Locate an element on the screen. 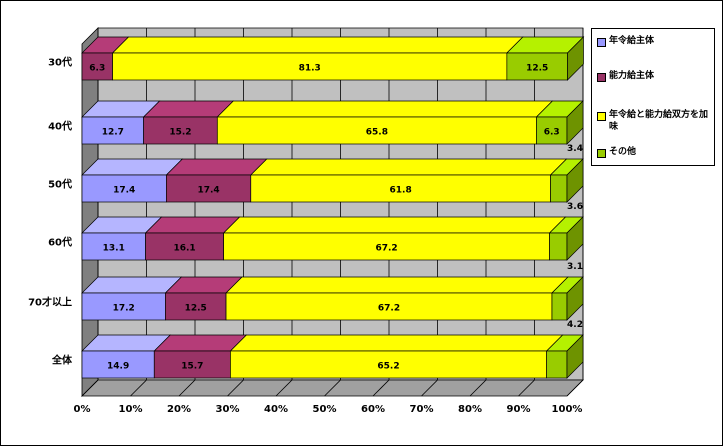 The width and height of the screenshot is (723, 446). x-tick-label: 20% is located at coordinates (179, 409).